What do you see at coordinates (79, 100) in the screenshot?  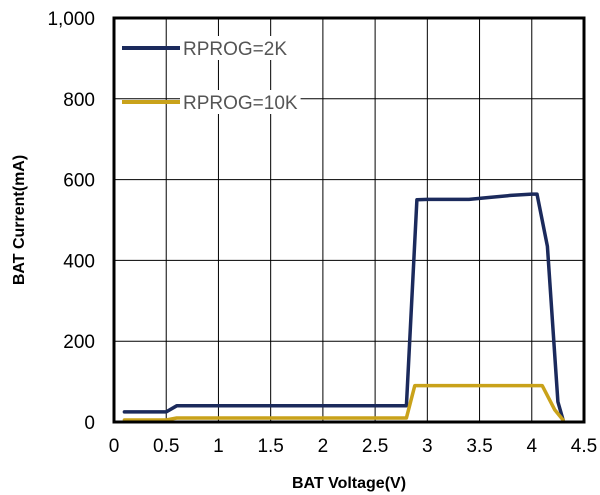 I see `y-tick-label: 800` at bounding box center [79, 100].